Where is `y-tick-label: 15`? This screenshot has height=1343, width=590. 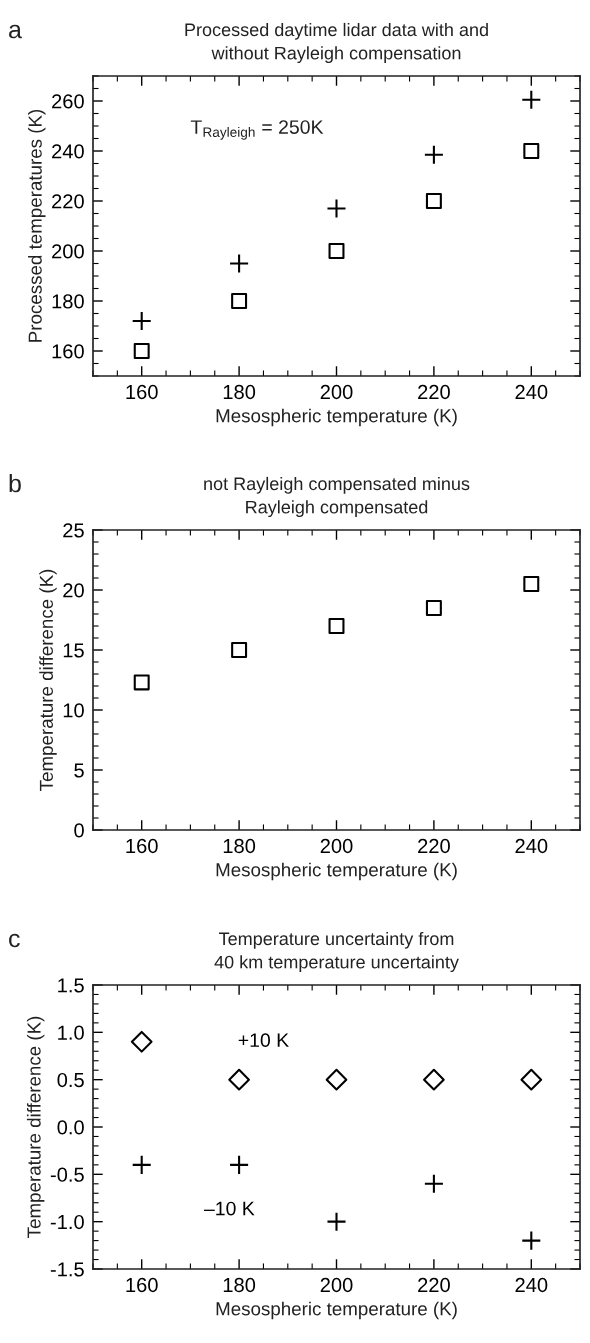
y-tick-label: 15 is located at coordinates (73, 650).